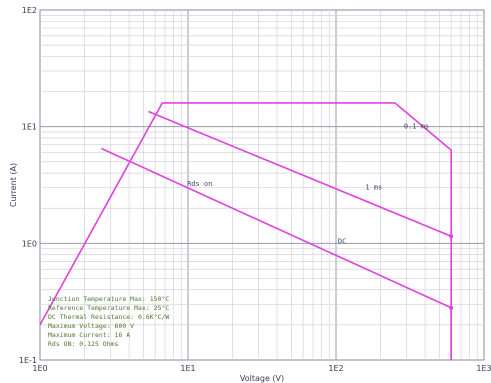 Image resolution: width=491 pixels, height=383 pixels. Describe the element at coordinates (108, 308) in the screenshot. I see `info-line: Reference Temperature Max: 25°C` at that location.